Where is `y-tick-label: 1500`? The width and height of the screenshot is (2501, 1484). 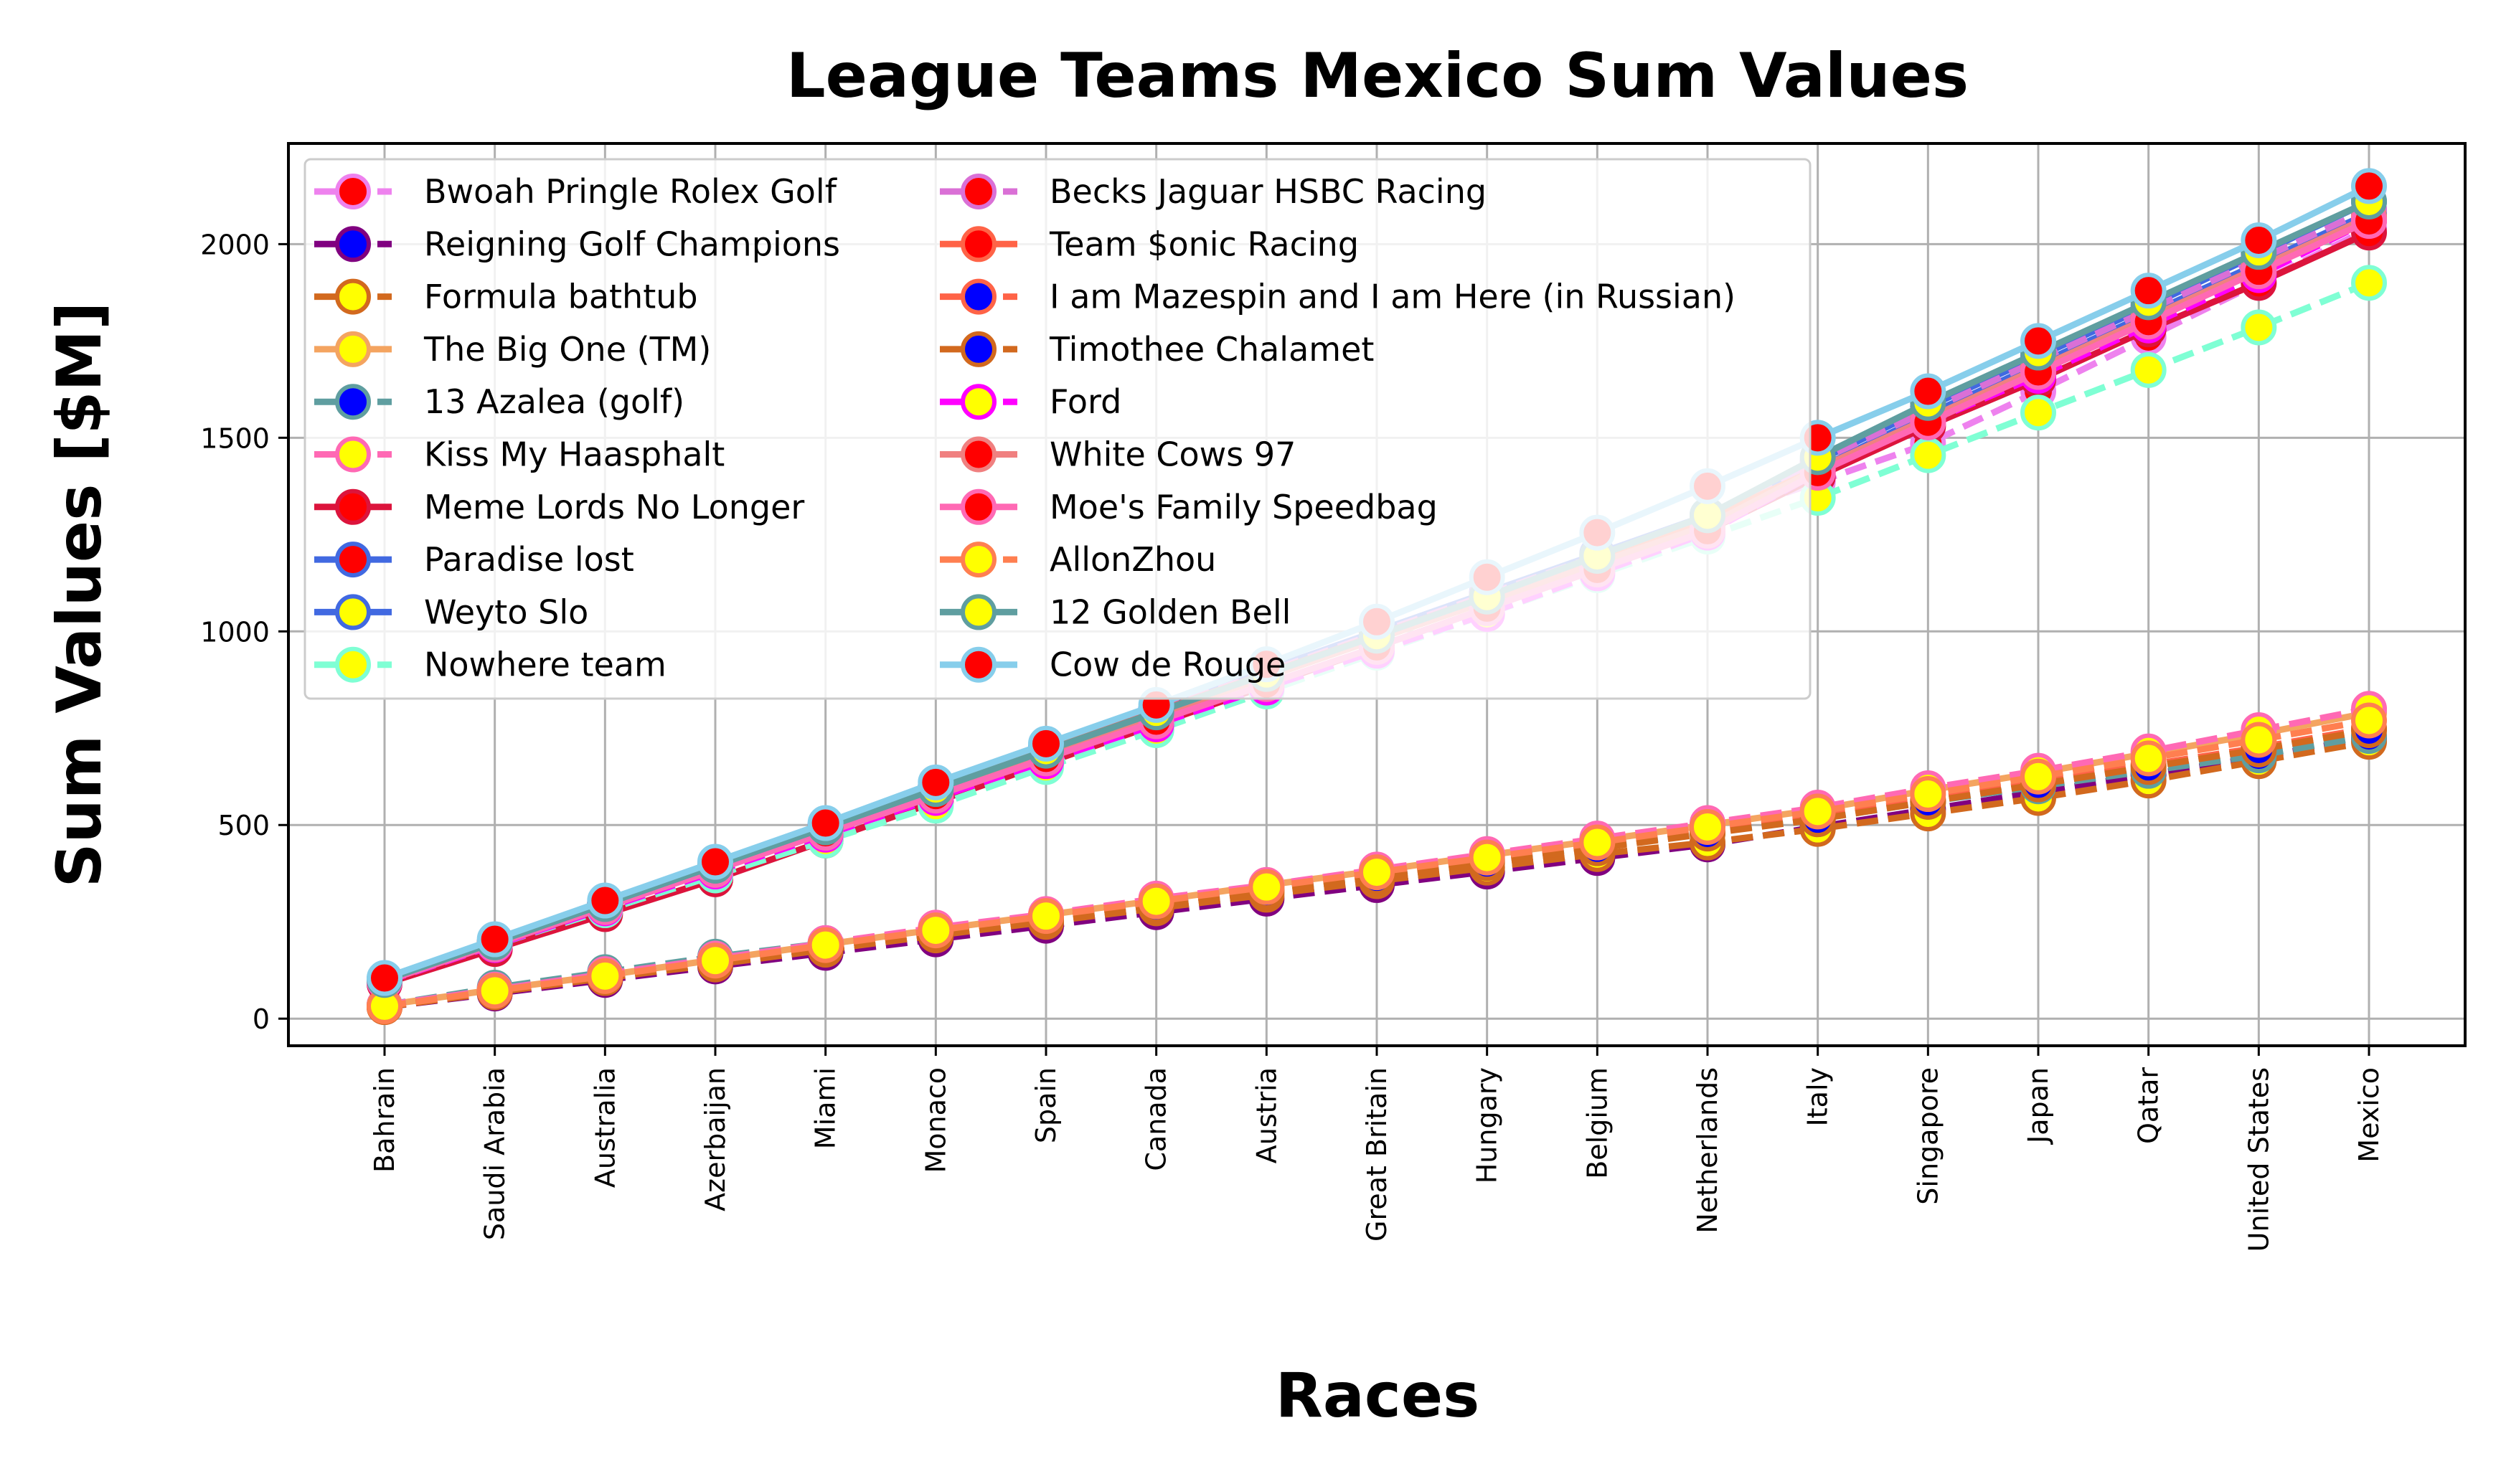 y-tick-label: 1500 is located at coordinates (235, 438).